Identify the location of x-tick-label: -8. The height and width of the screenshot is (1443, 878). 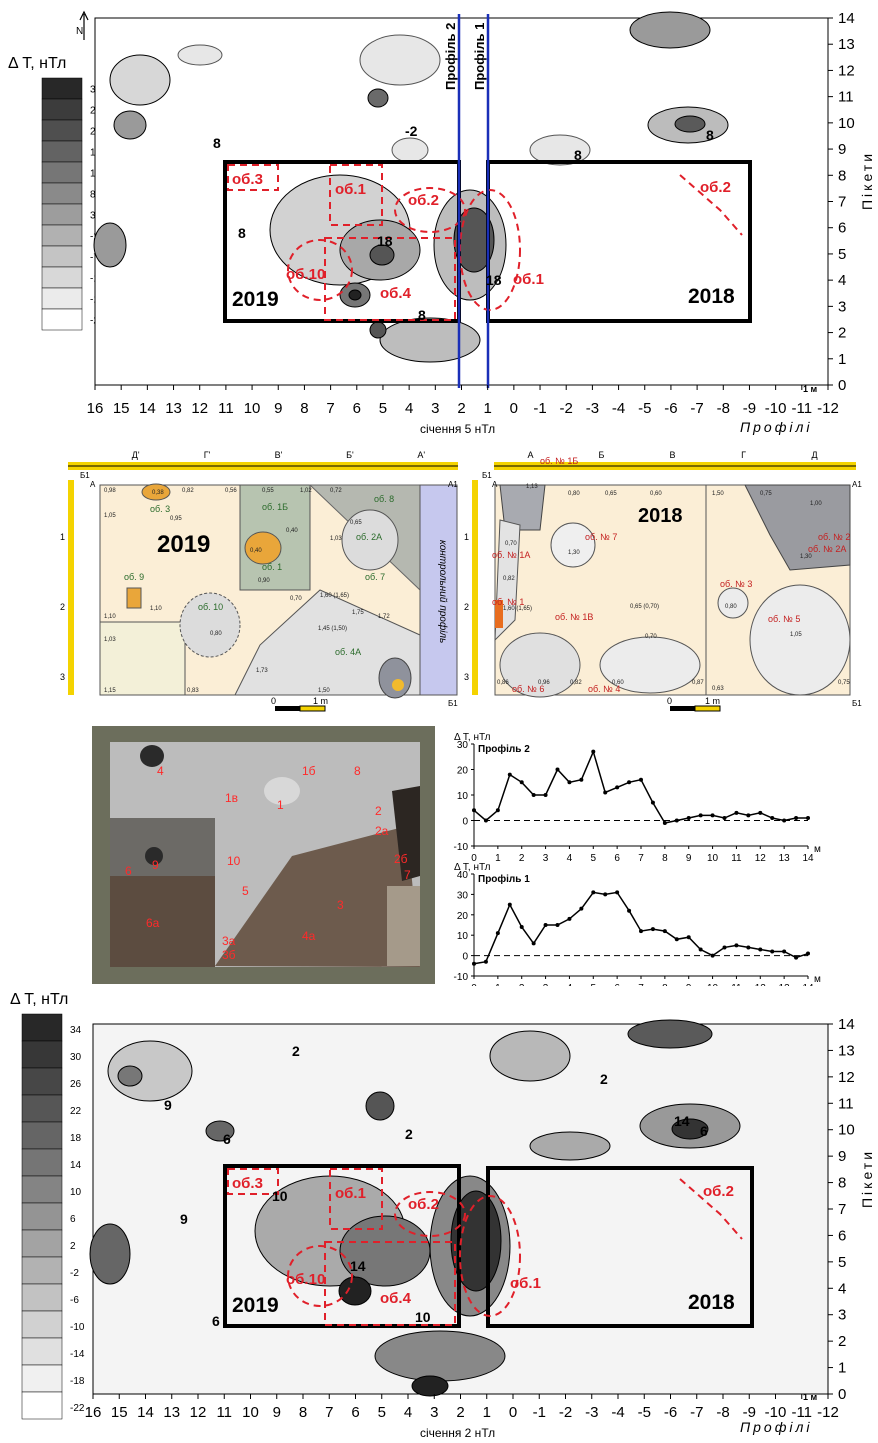
(723, 408).